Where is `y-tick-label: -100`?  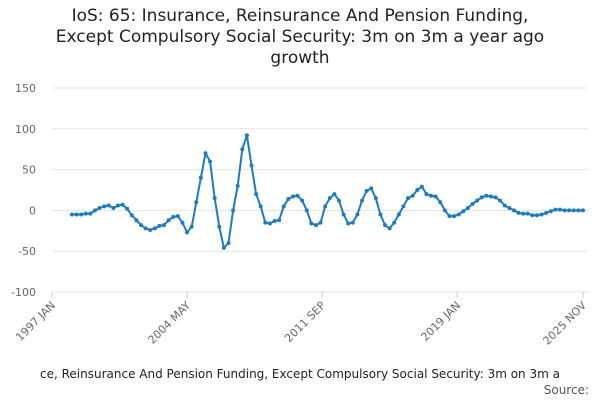 y-tick-label: -100 is located at coordinates (23, 292).